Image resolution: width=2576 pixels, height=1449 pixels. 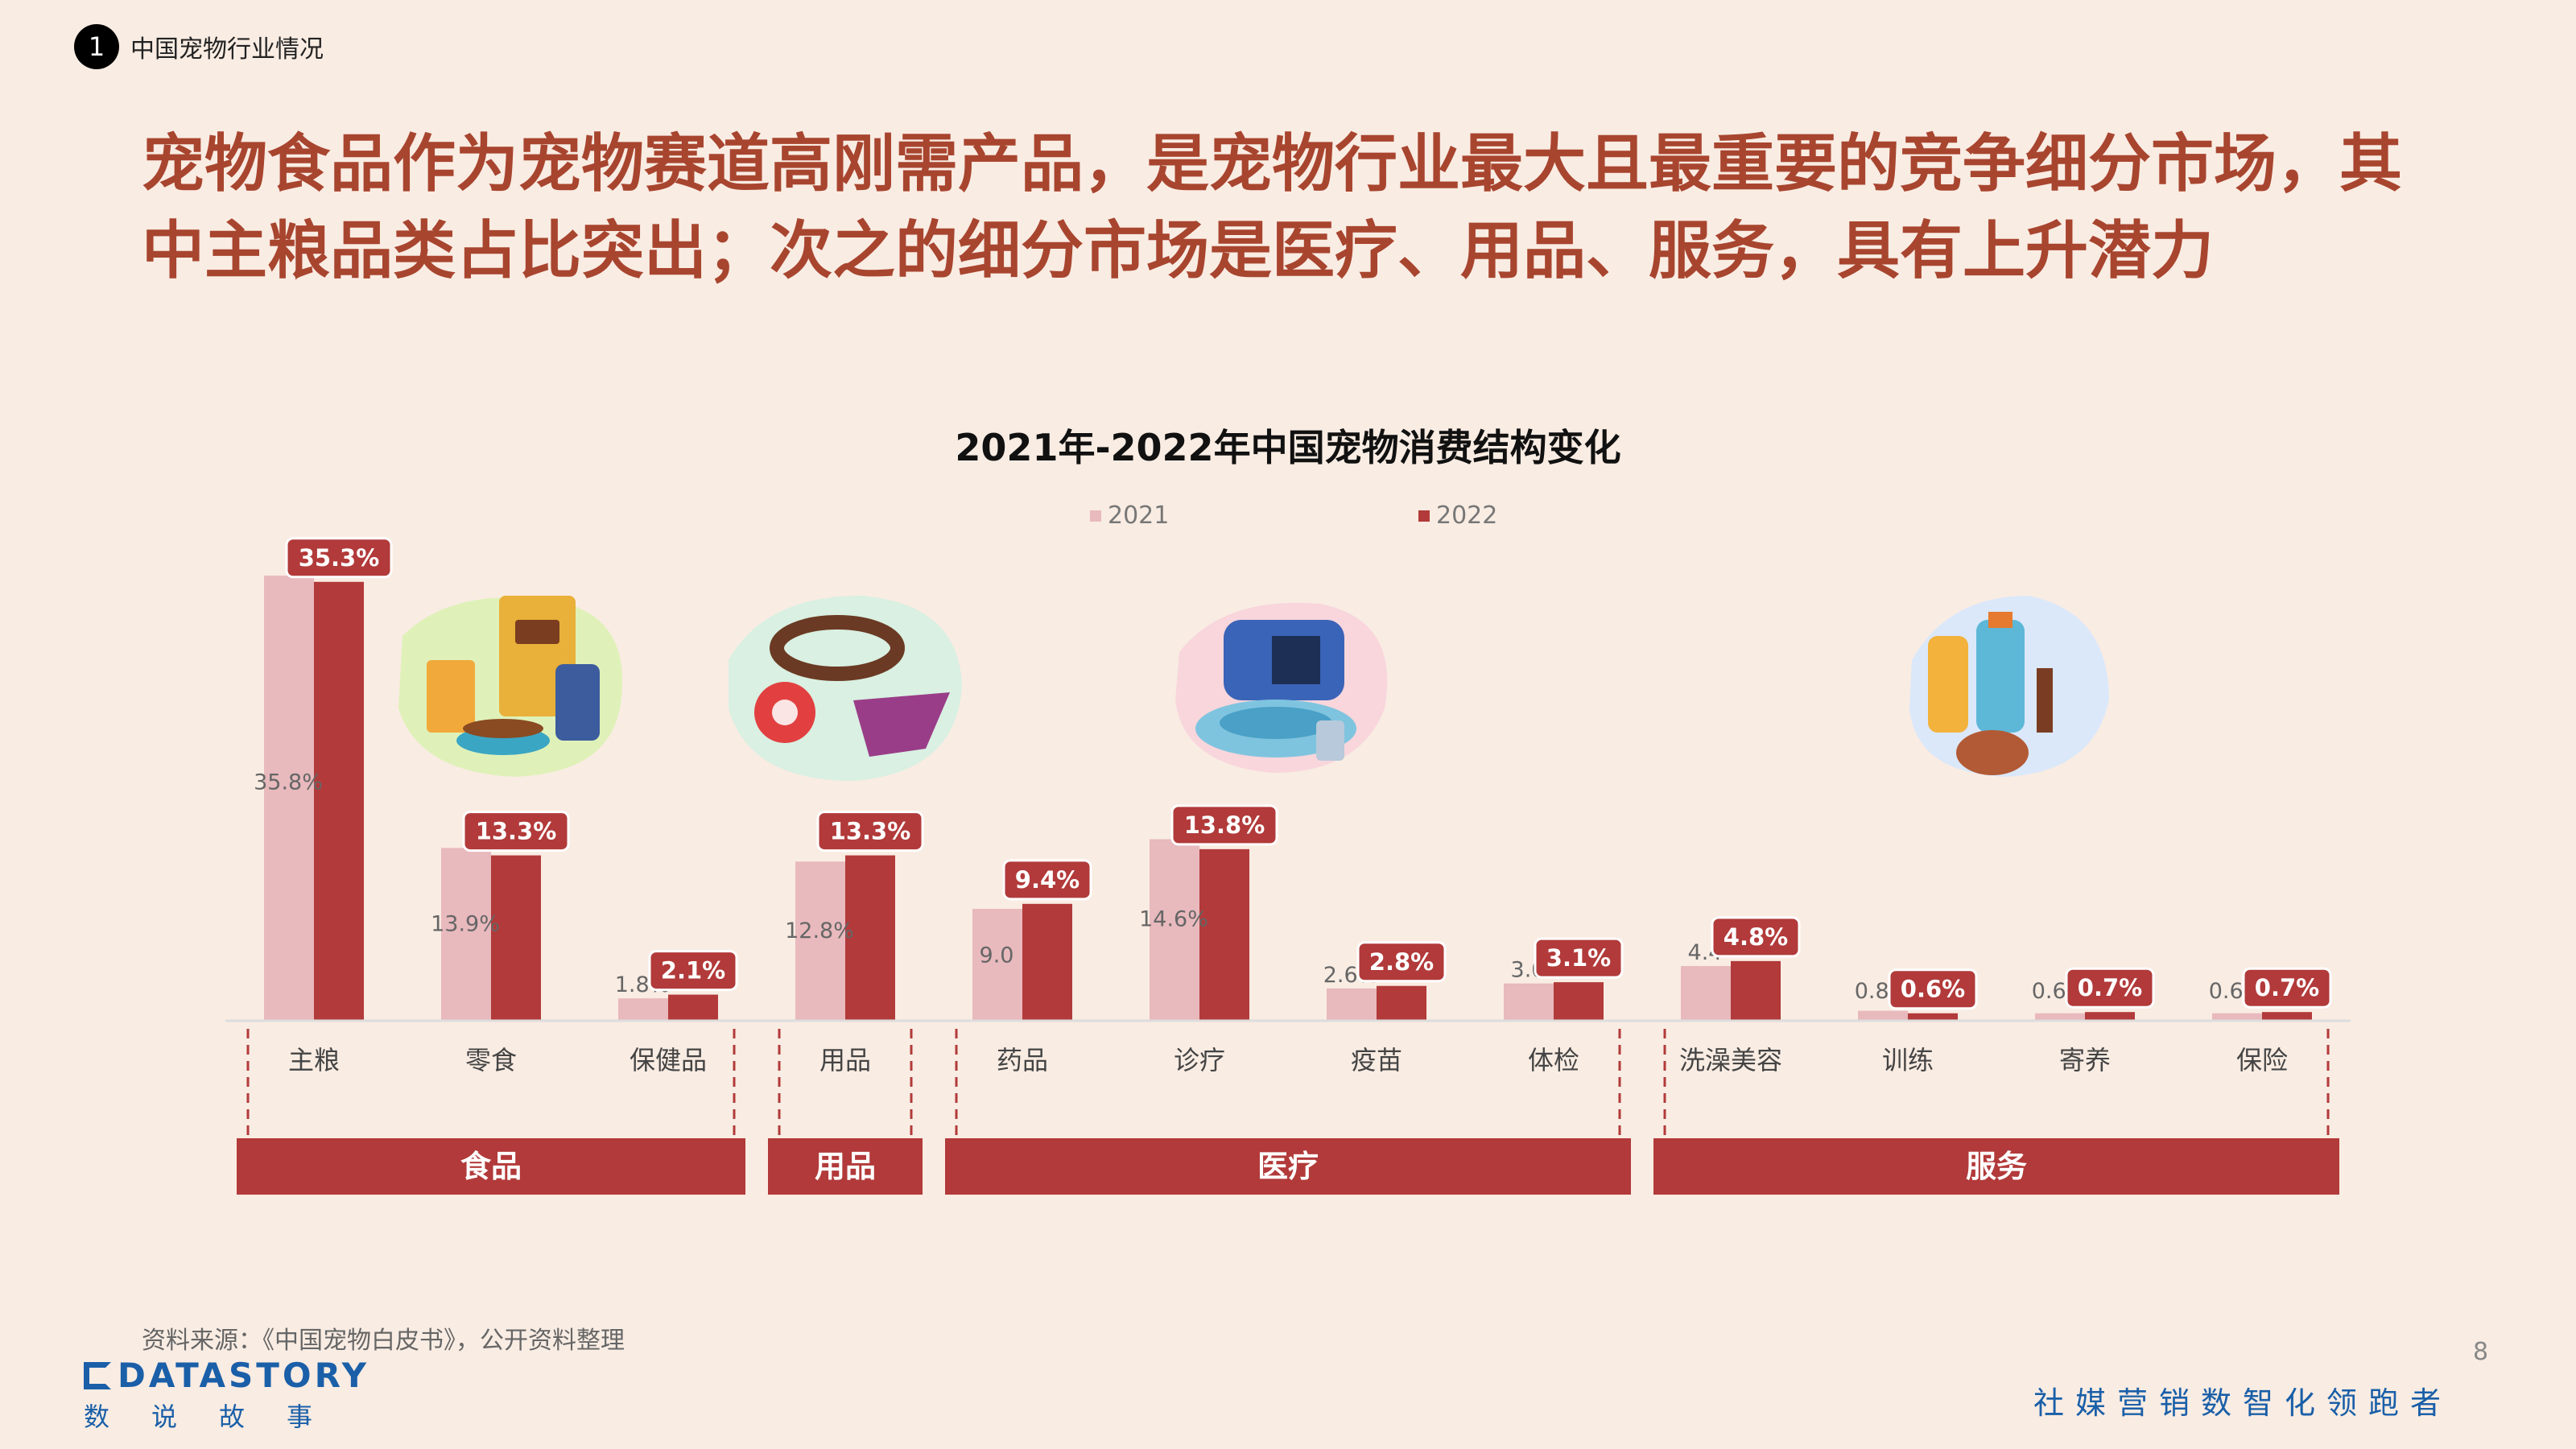 I want to click on breadcrumb: 1 中国宠物行业情况, so click(x=199, y=46).